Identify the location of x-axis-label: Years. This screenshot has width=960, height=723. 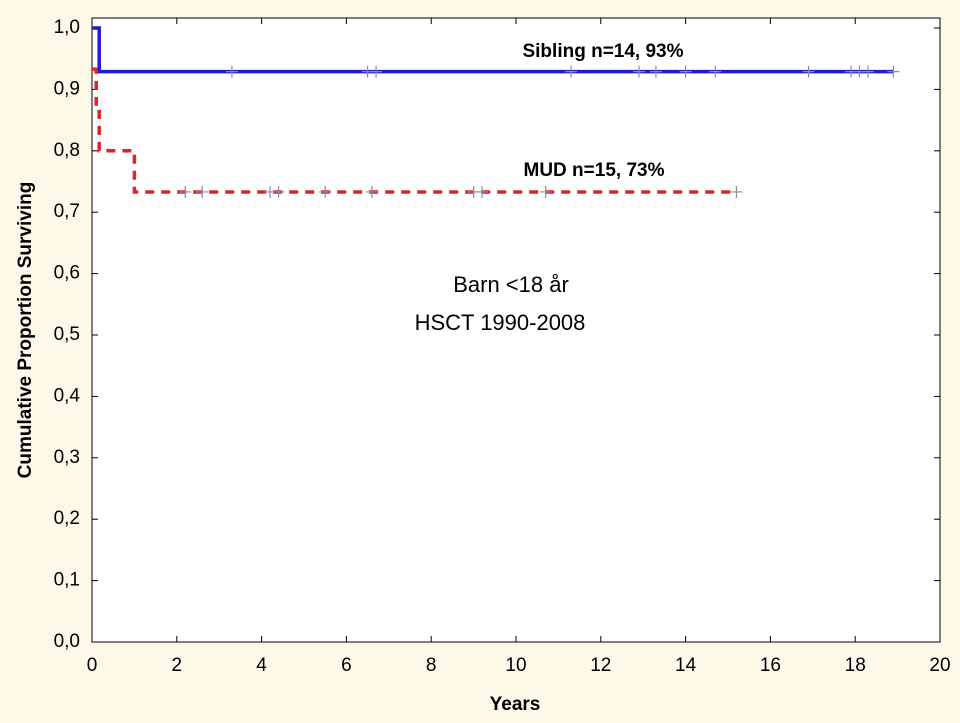
(515, 704).